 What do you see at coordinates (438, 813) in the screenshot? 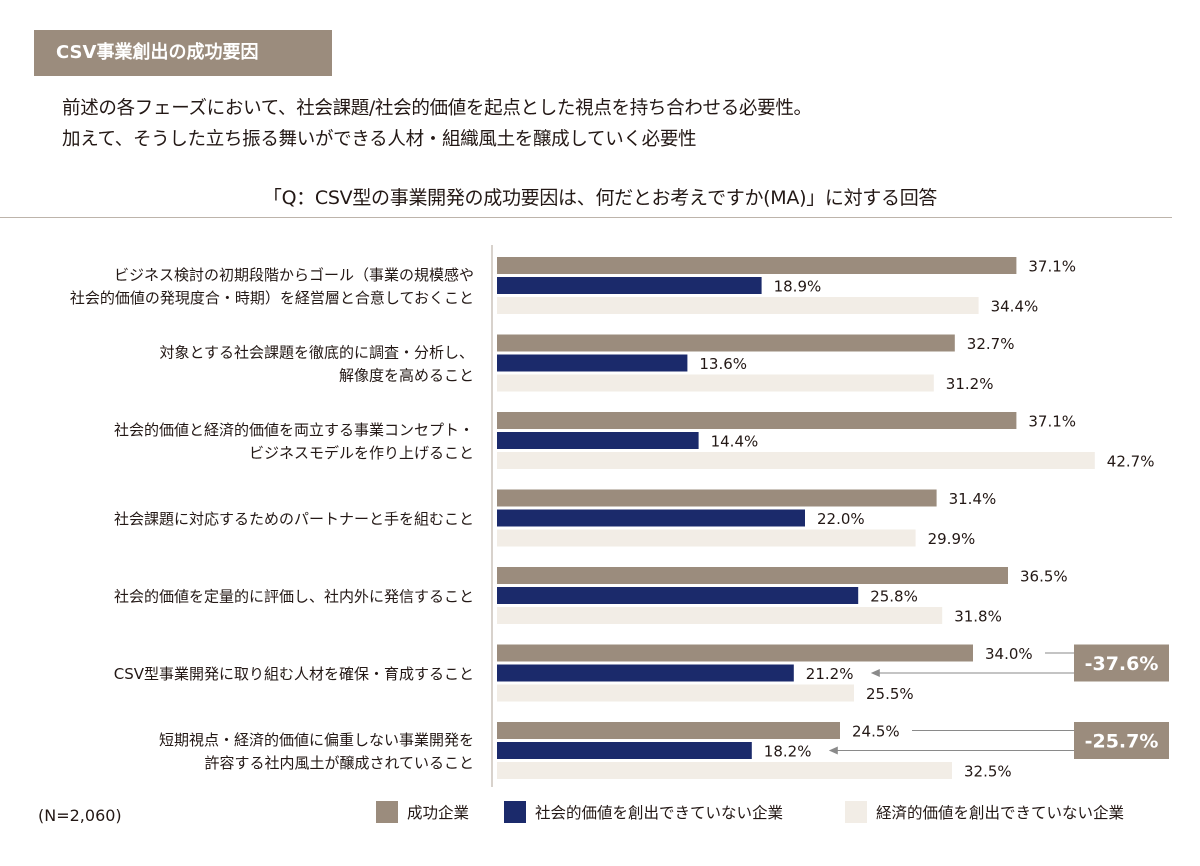
I see `legend-label: 成功企業` at bounding box center [438, 813].